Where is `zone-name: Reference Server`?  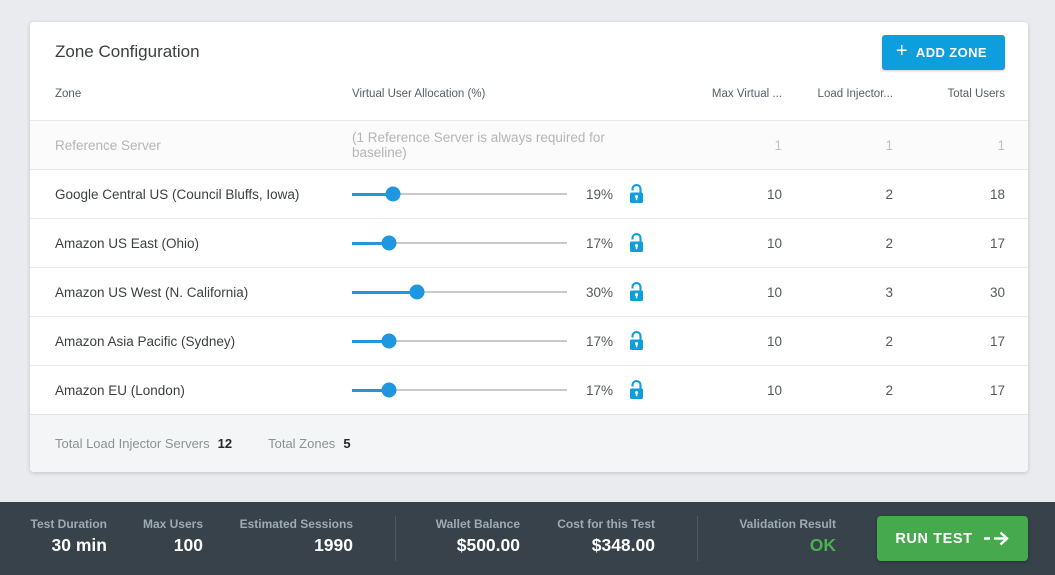
zone-name: Reference Server is located at coordinates (108, 145).